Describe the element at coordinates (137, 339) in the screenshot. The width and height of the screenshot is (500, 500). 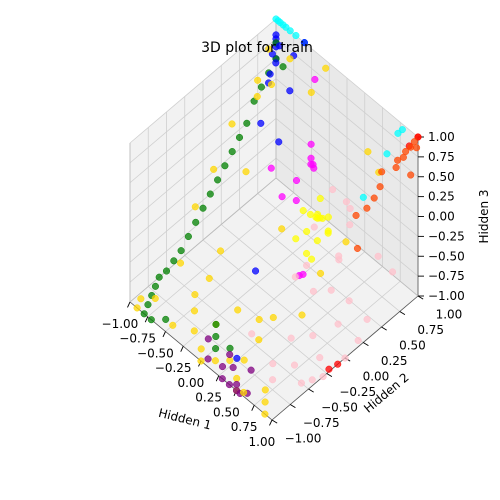
I see `x-axis-tick-label: −0.75` at that location.